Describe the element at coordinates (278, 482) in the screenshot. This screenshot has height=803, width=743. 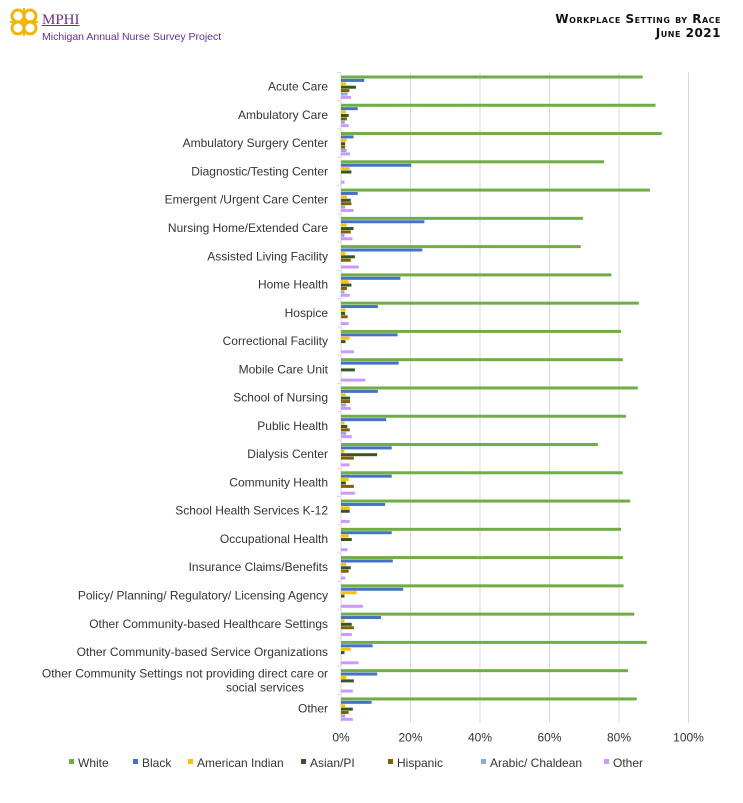
I see `category-label: Community Health` at that location.